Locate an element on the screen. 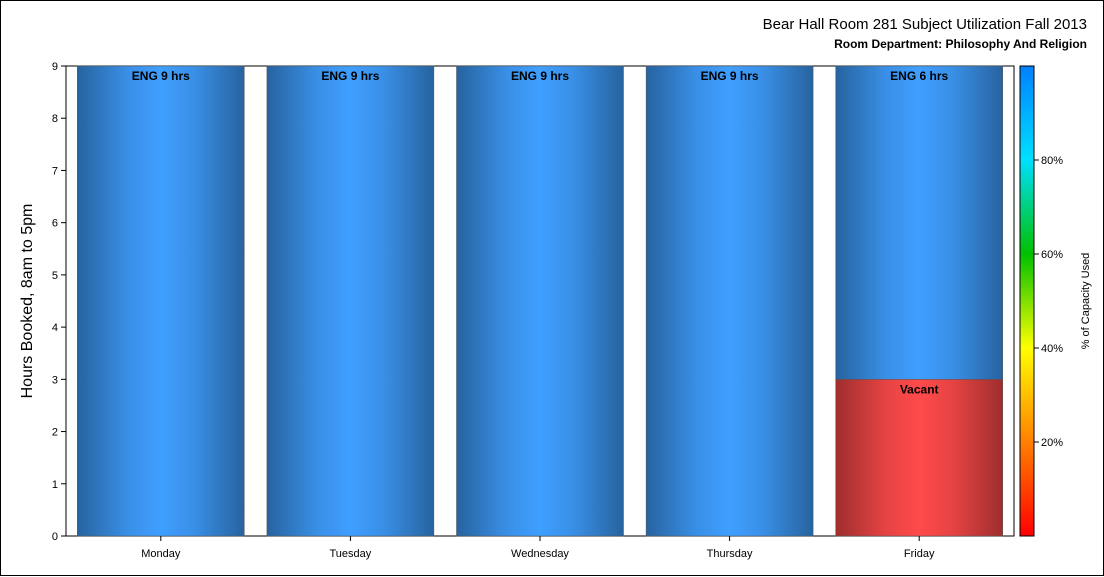  x-tick-label: Wednesday is located at coordinates (540, 554).